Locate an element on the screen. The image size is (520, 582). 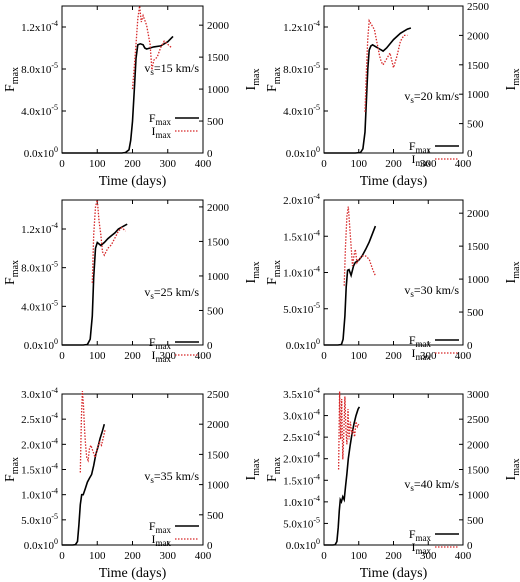
tick-mantissa: 3.0x10 is located at coordinates (36, 395).